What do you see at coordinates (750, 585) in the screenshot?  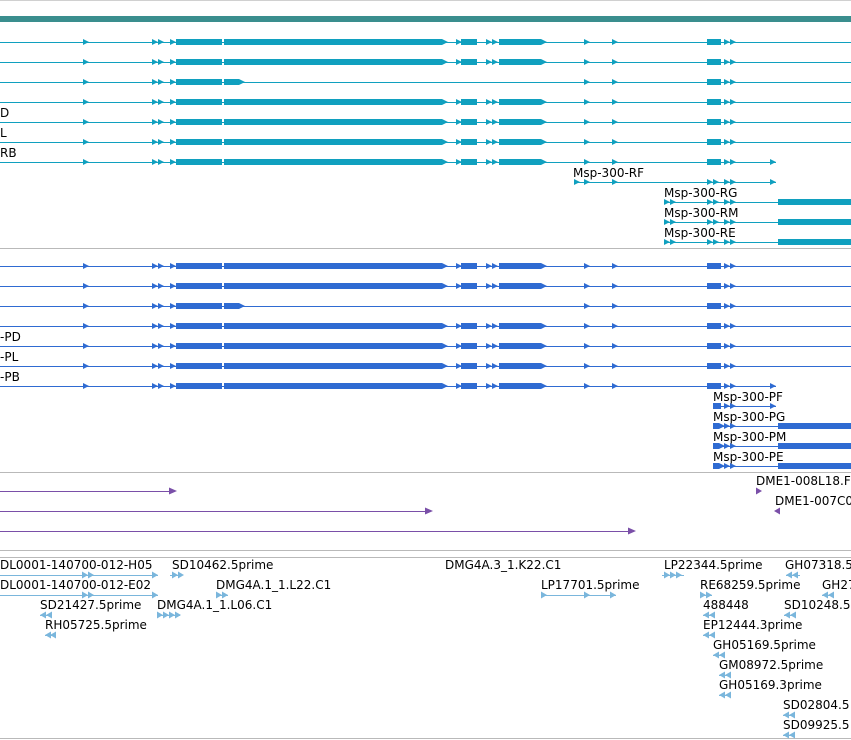 I see `est-label: RE68259.5prime` at bounding box center [750, 585].